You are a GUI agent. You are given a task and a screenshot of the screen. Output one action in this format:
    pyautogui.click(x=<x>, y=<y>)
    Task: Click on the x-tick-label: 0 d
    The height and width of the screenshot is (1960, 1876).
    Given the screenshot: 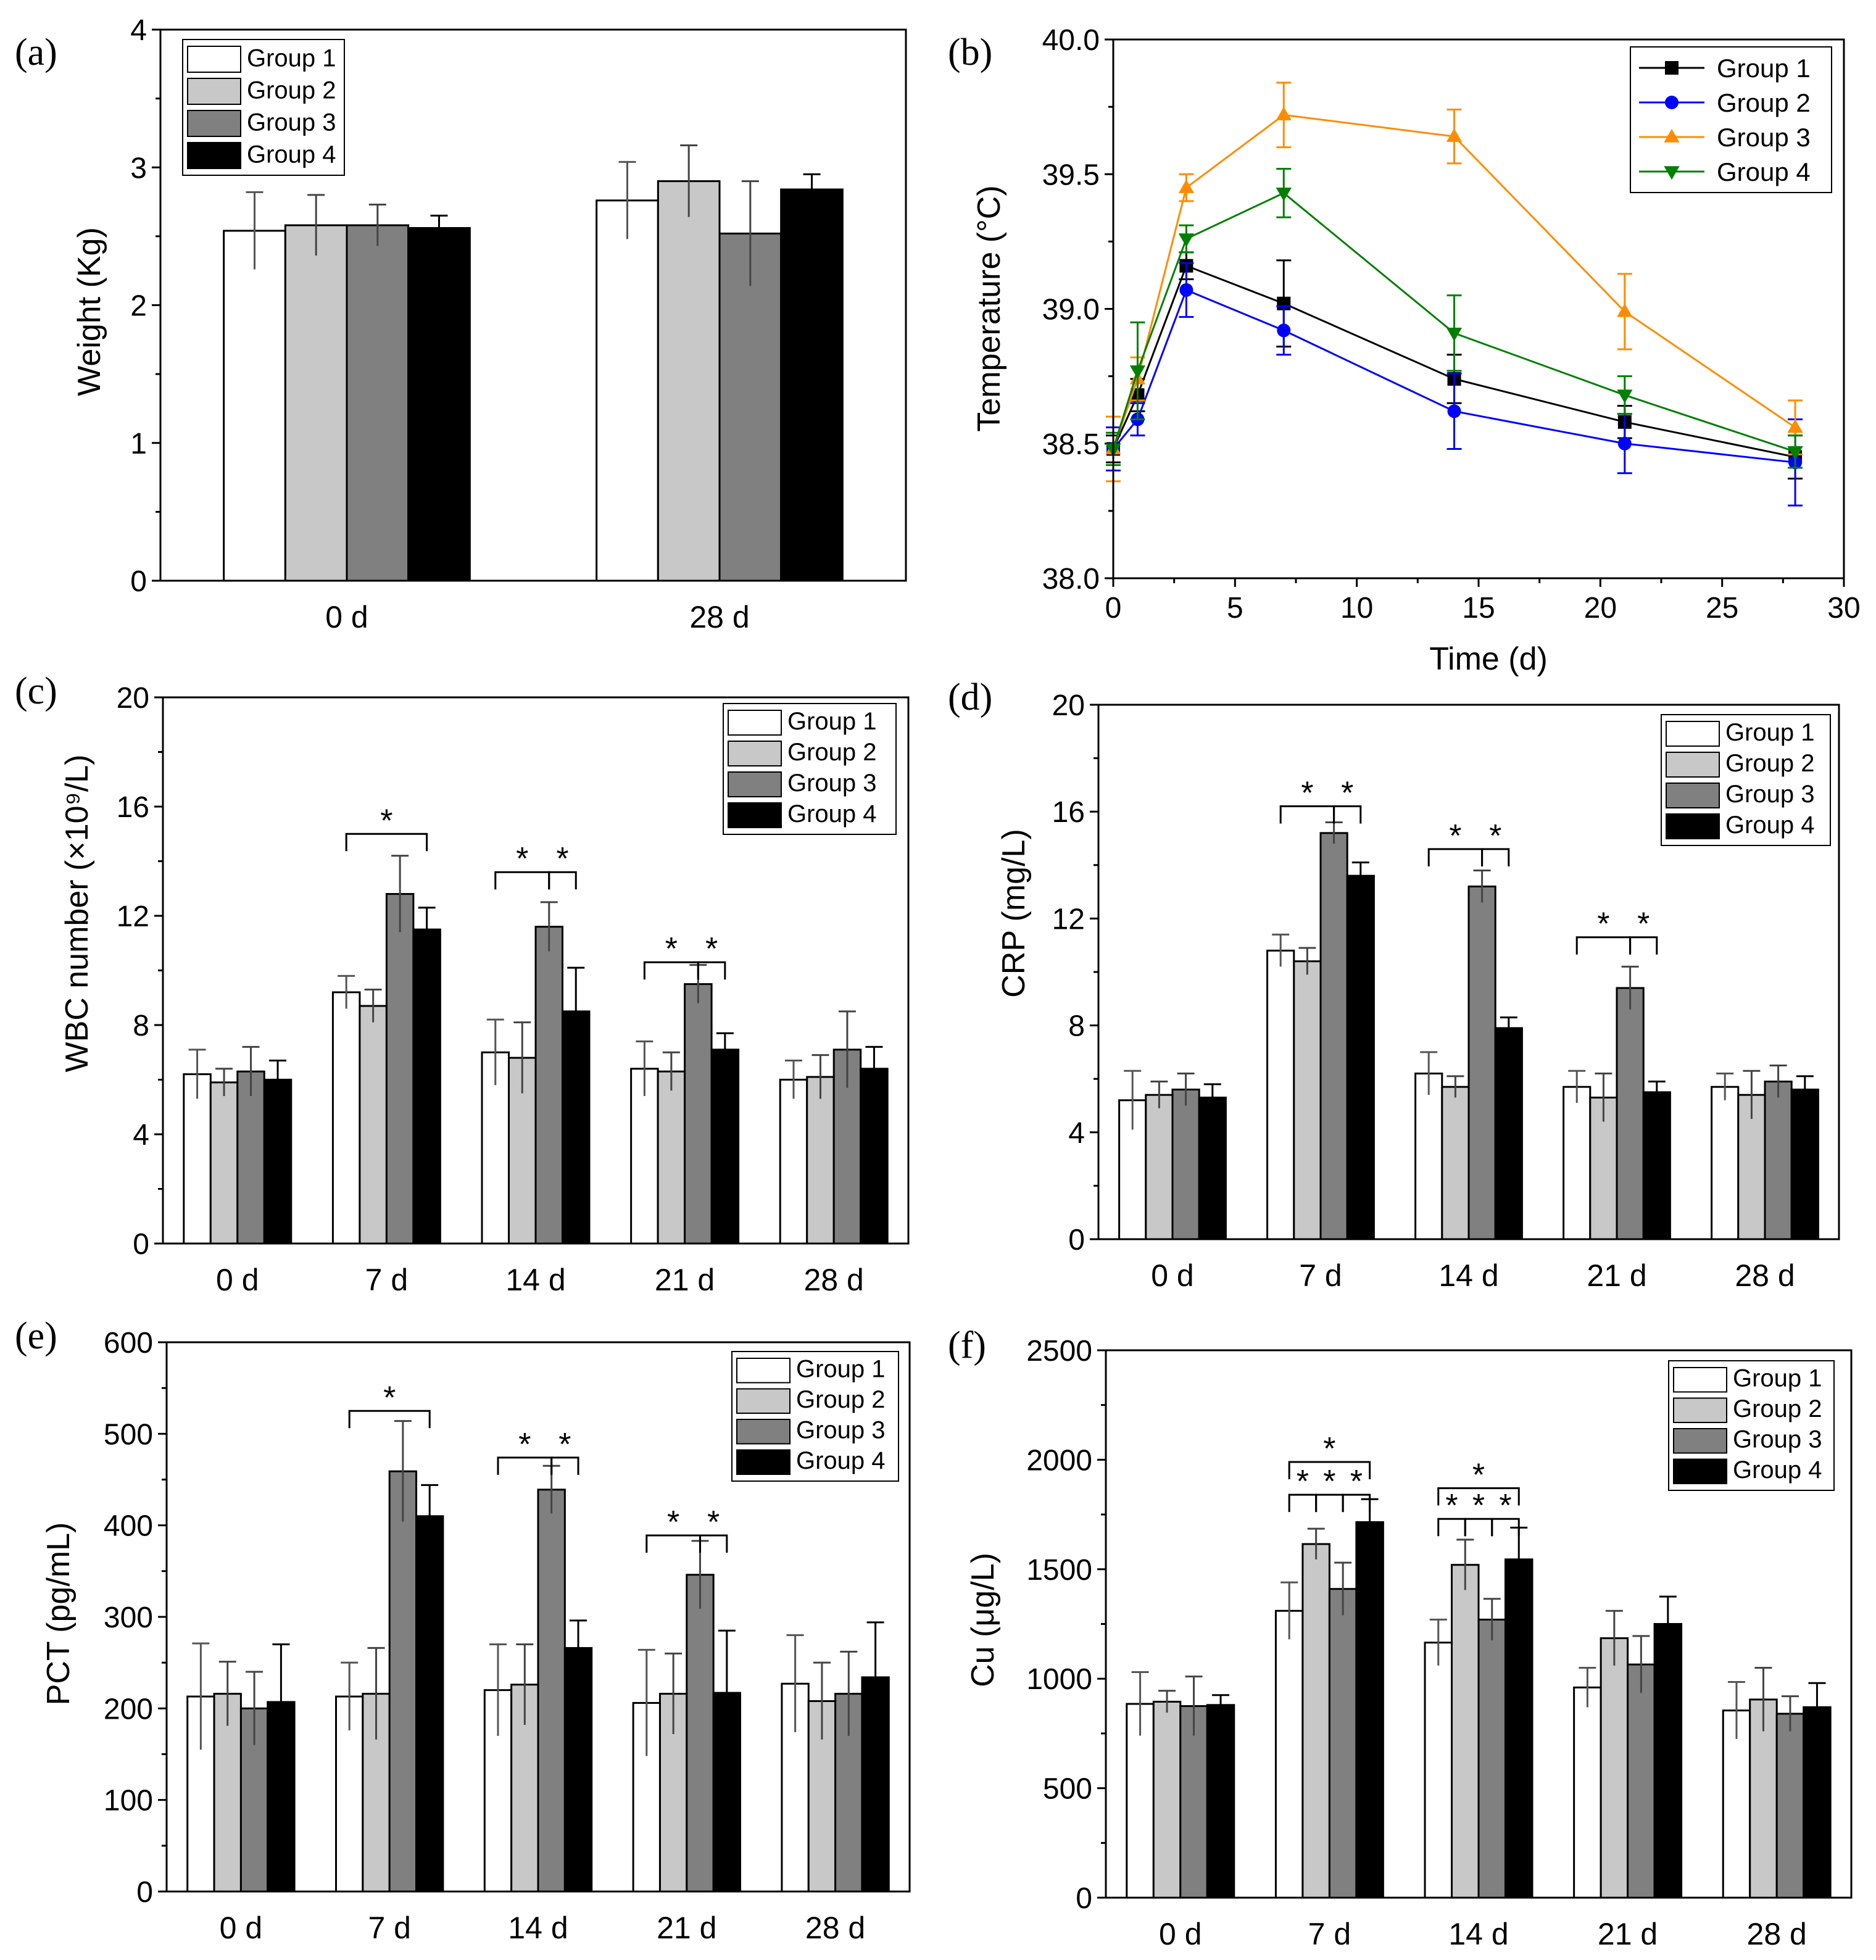 What is the action you would take?
    pyautogui.click(x=241, y=1928)
    